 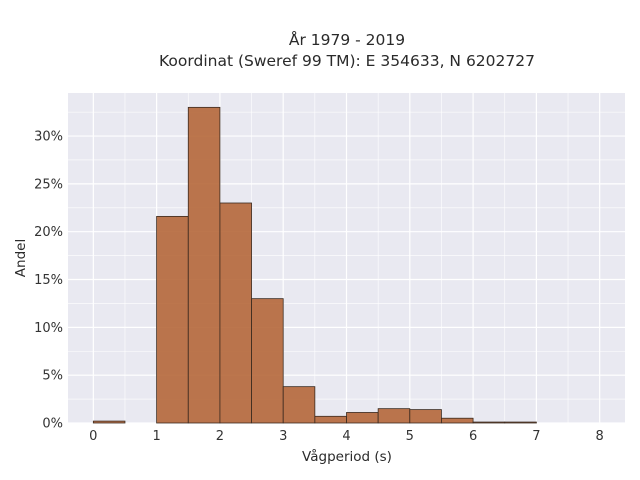 What do you see at coordinates (347, 39) in the screenshot?
I see `chart-title-line-1: År 1979 - 2019` at bounding box center [347, 39].